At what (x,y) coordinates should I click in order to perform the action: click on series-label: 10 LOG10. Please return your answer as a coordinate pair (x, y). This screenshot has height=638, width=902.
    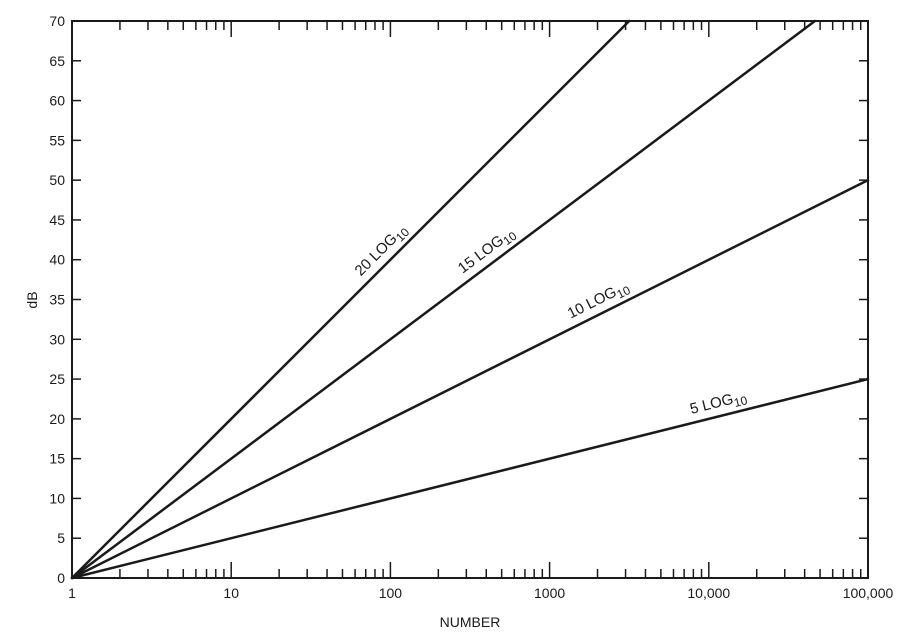
    Looking at the image, I should click on (599, 300).